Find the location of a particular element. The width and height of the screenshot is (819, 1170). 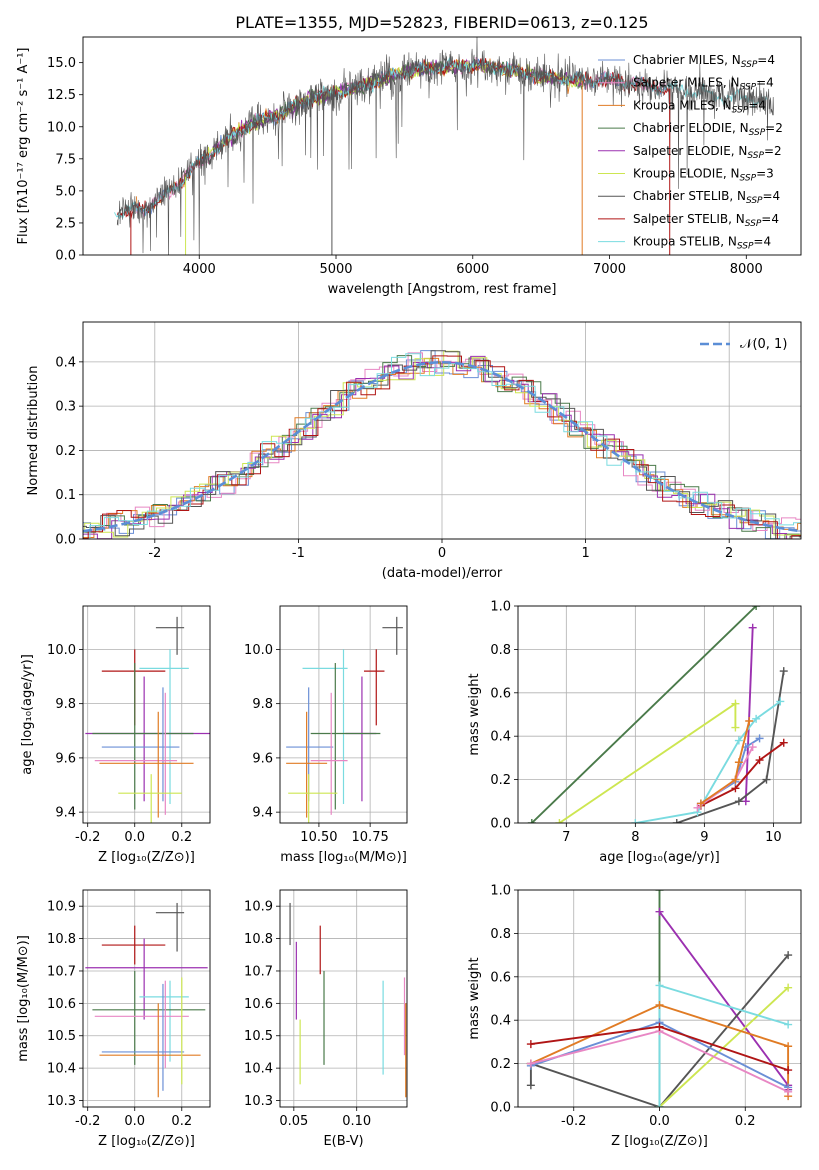

y-tick-label: 0.3 is located at coordinates (65, 407).